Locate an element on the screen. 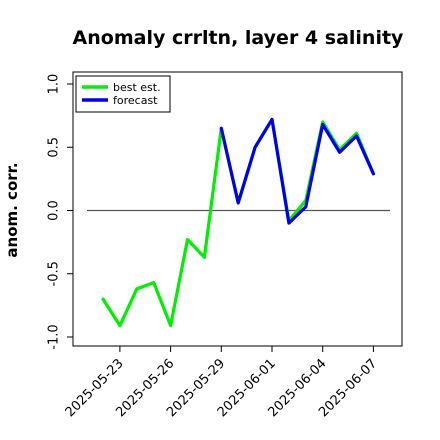 The width and height of the screenshot is (440, 440). y-tick-label: 1.0 is located at coordinates (54, 84).